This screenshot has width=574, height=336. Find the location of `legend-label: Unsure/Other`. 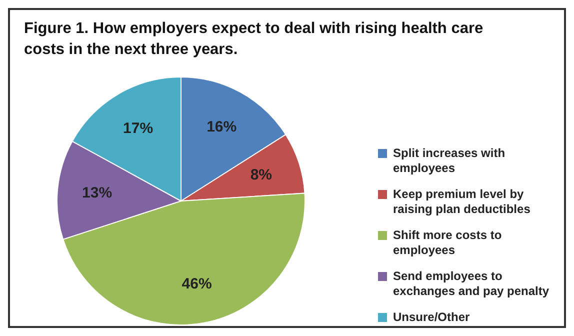

legend-label: Unsure/Other is located at coordinates (431, 317).